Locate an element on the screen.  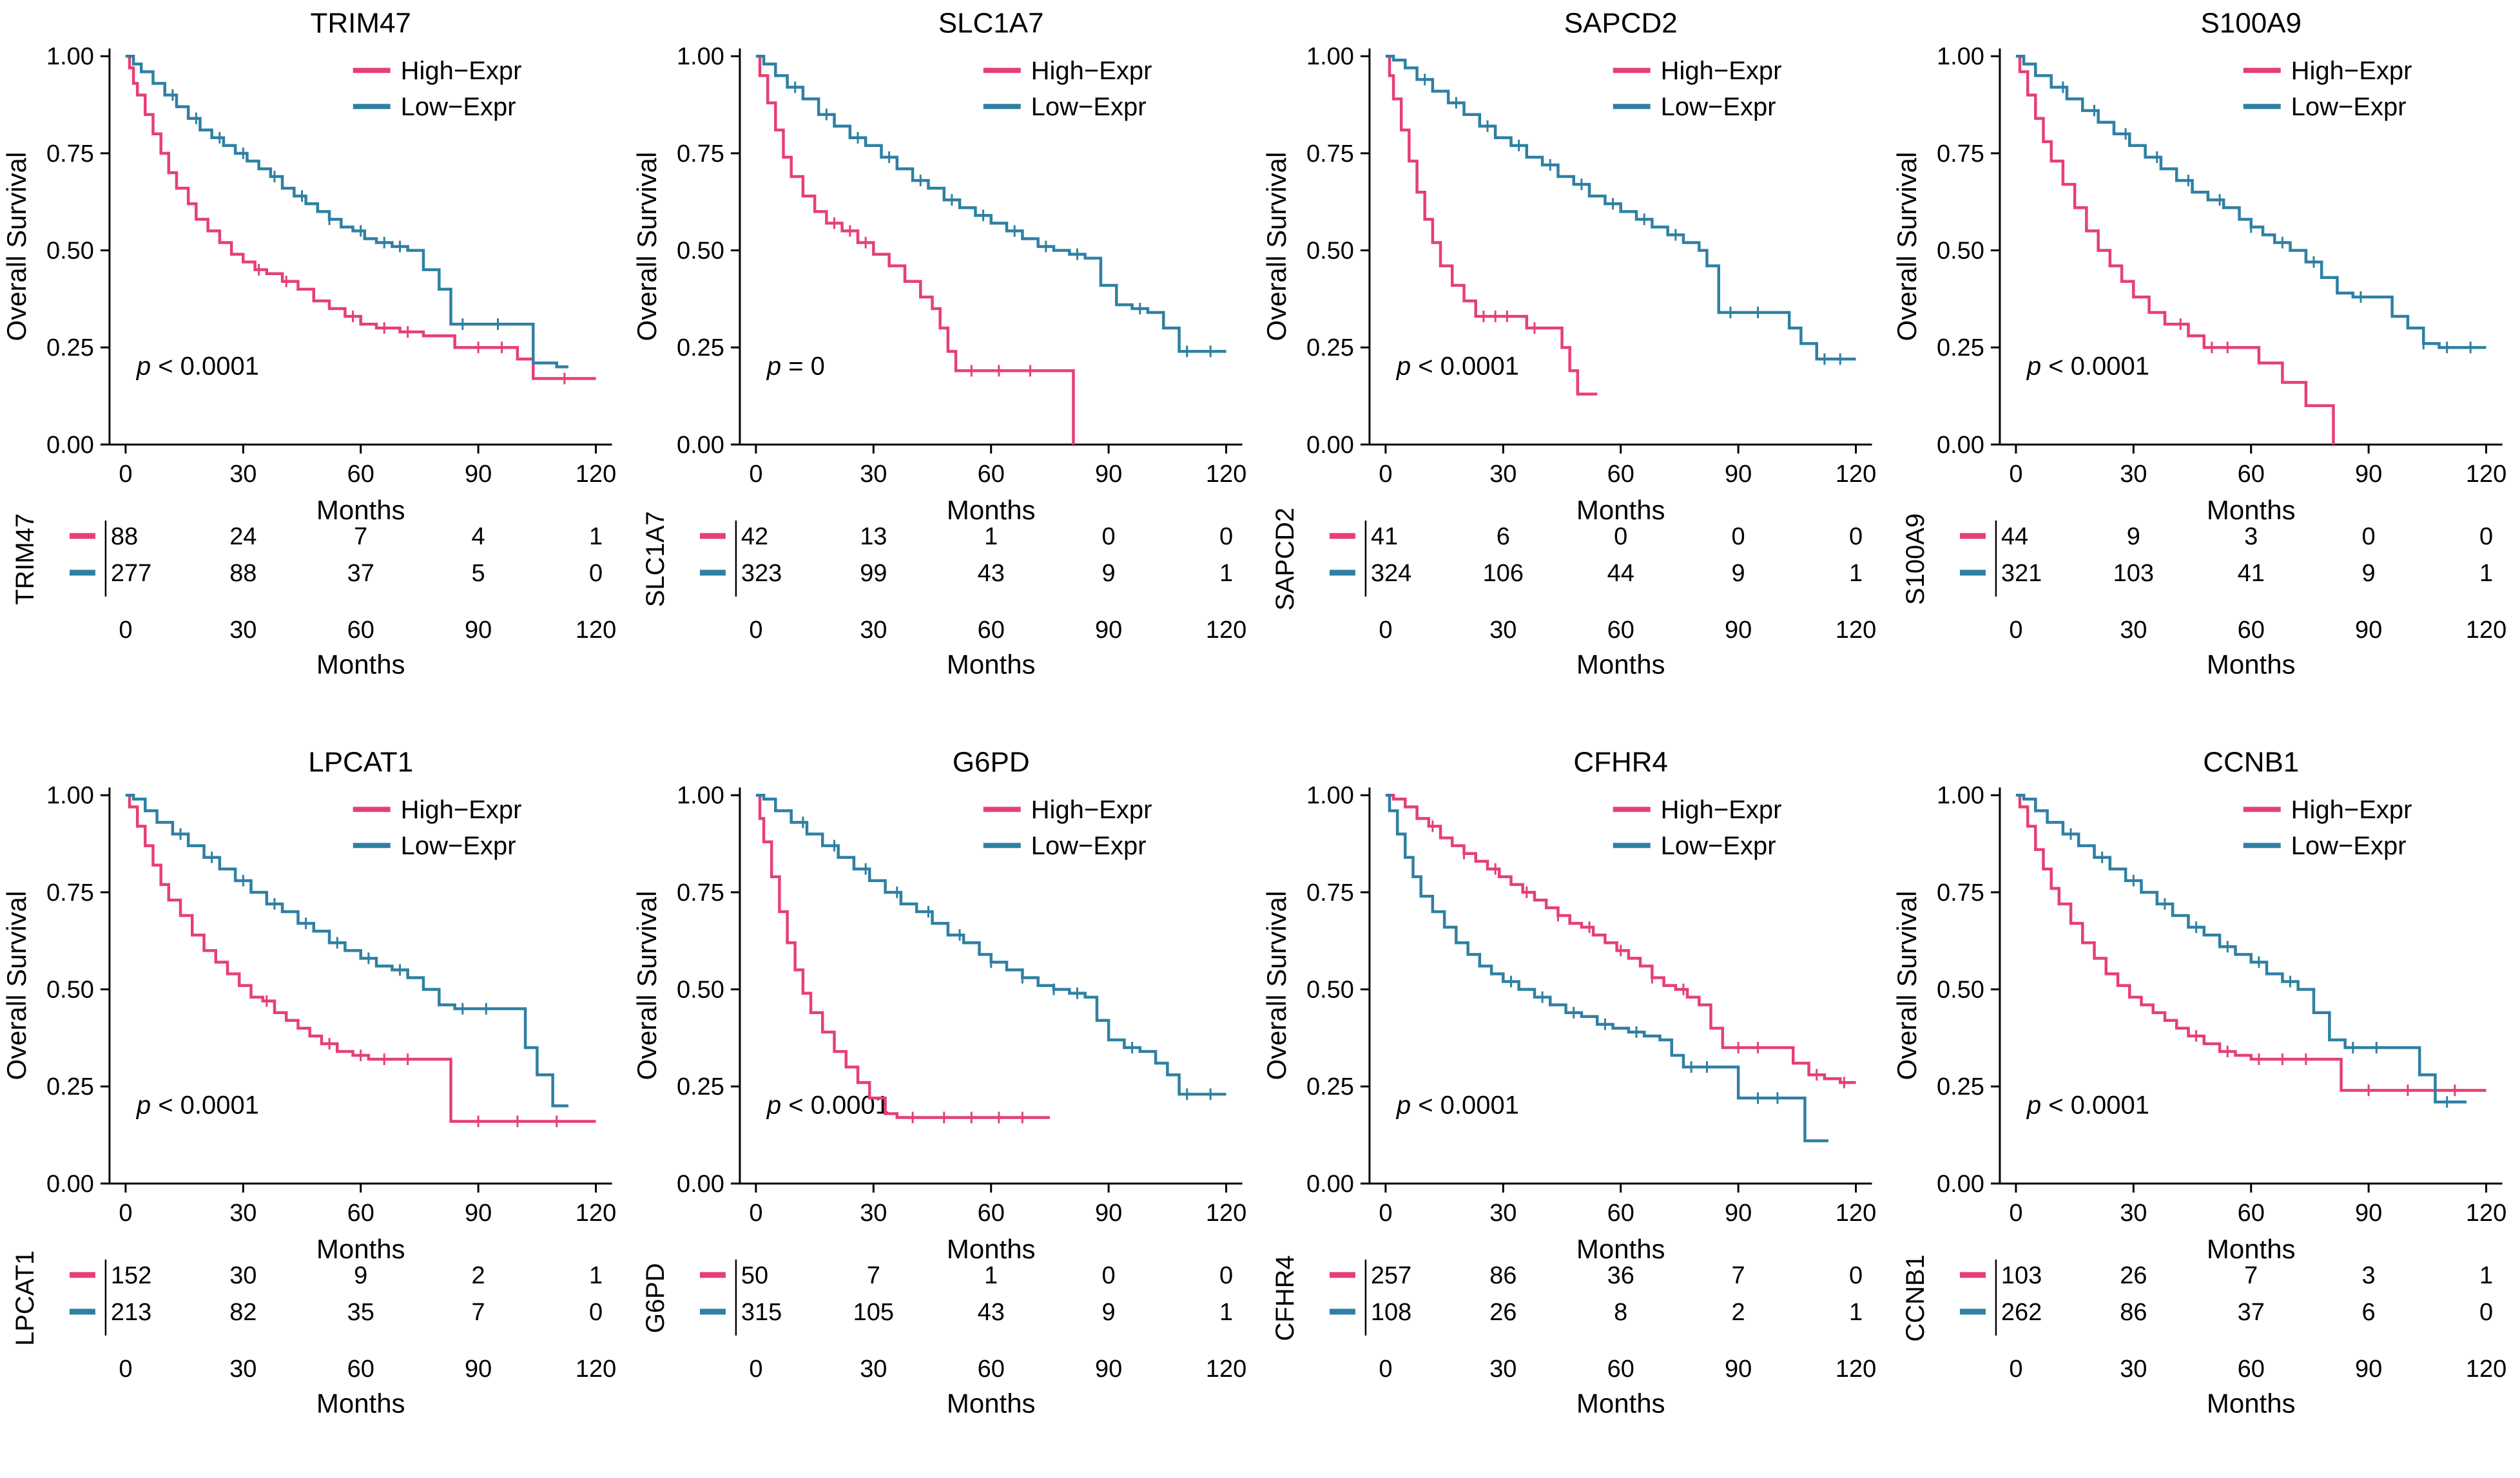
panel-title: S100A9 is located at coordinates (2250, 23).